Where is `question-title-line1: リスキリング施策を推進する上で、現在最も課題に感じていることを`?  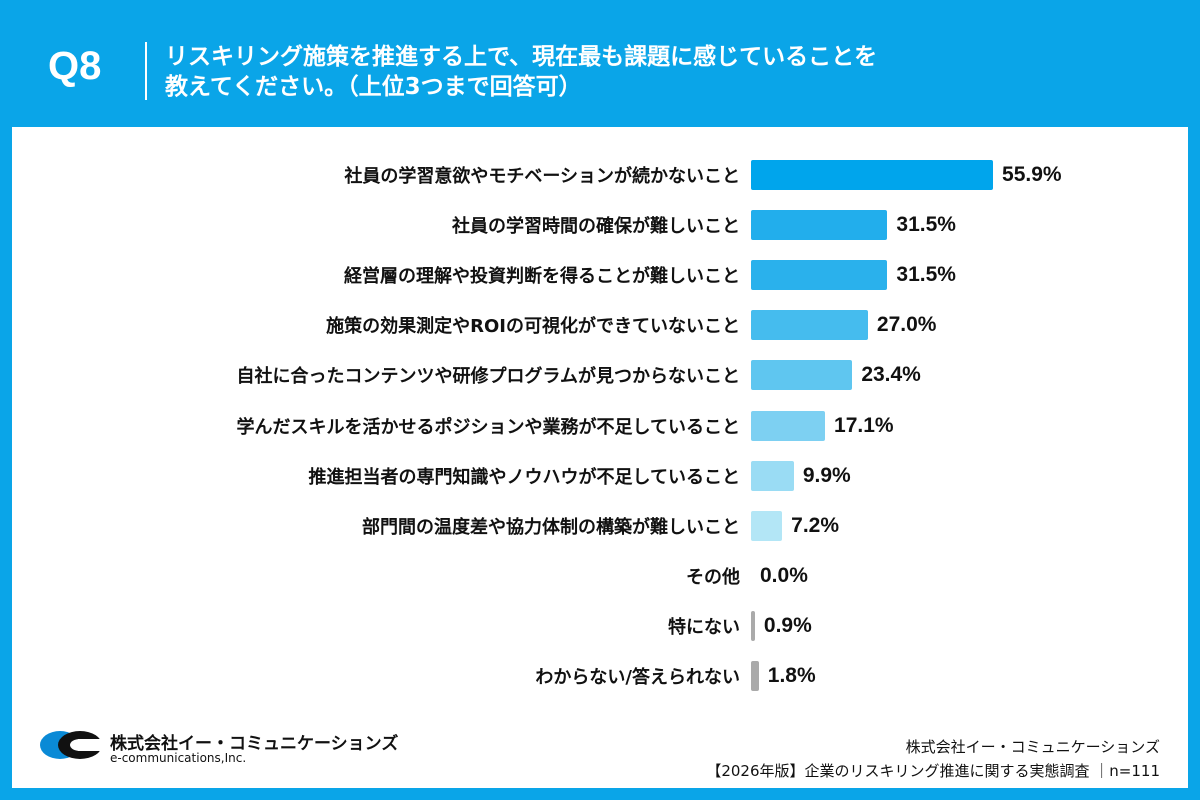 question-title-line1: リスキリング施策を推進する上で、現在最も課題に感じていることを is located at coordinates (521, 57).